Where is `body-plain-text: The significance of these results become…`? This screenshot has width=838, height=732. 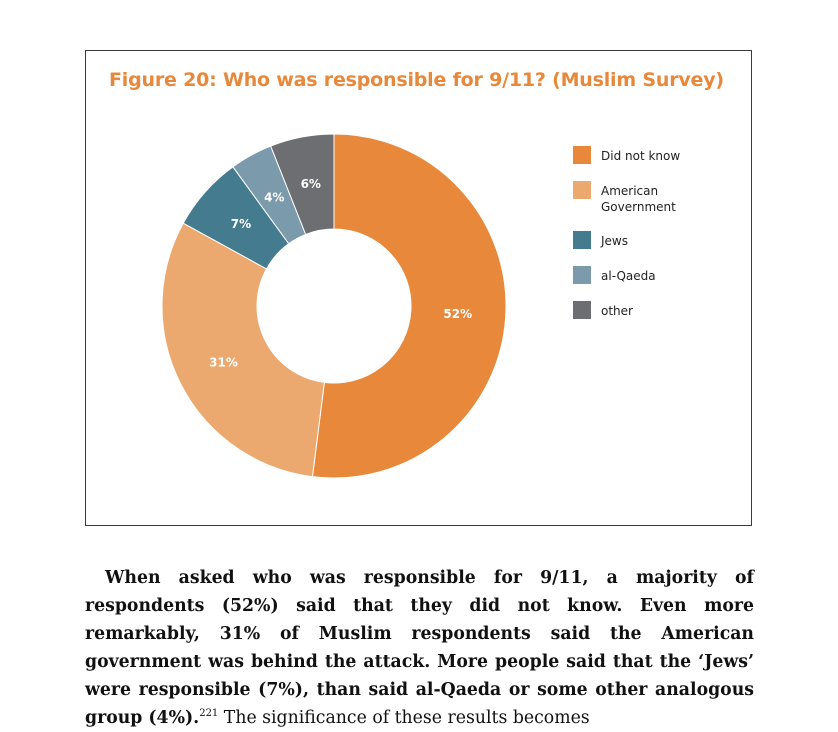
body-plain-text: The significance of these results become… is located at coordinates (404, 718).